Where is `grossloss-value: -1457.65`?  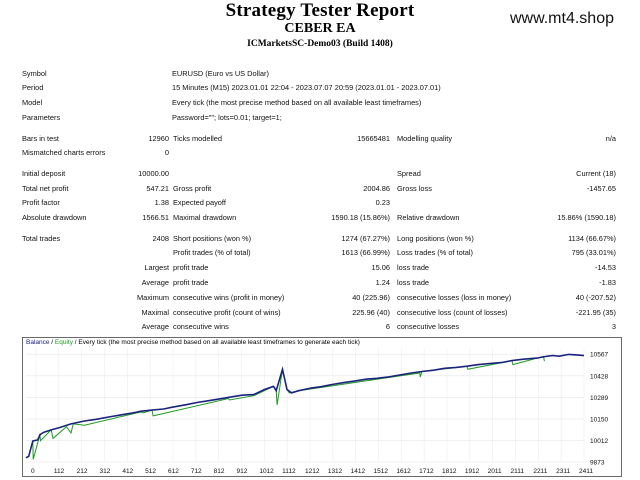
grossloss-value: -1457.65 is located at coordinates (601, 188).